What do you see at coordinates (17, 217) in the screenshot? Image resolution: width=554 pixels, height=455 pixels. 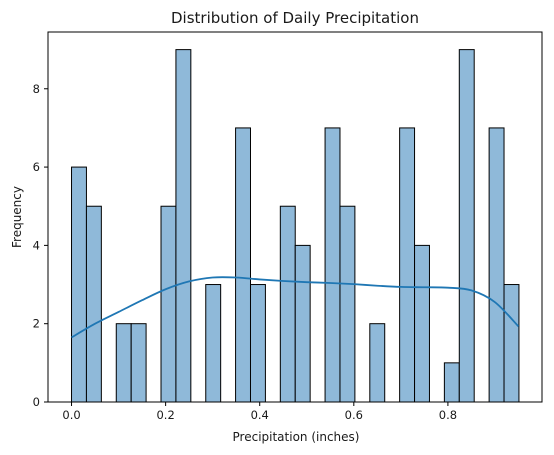 I see `y-axis-label: Frequency` at bounding box center [17, 217].